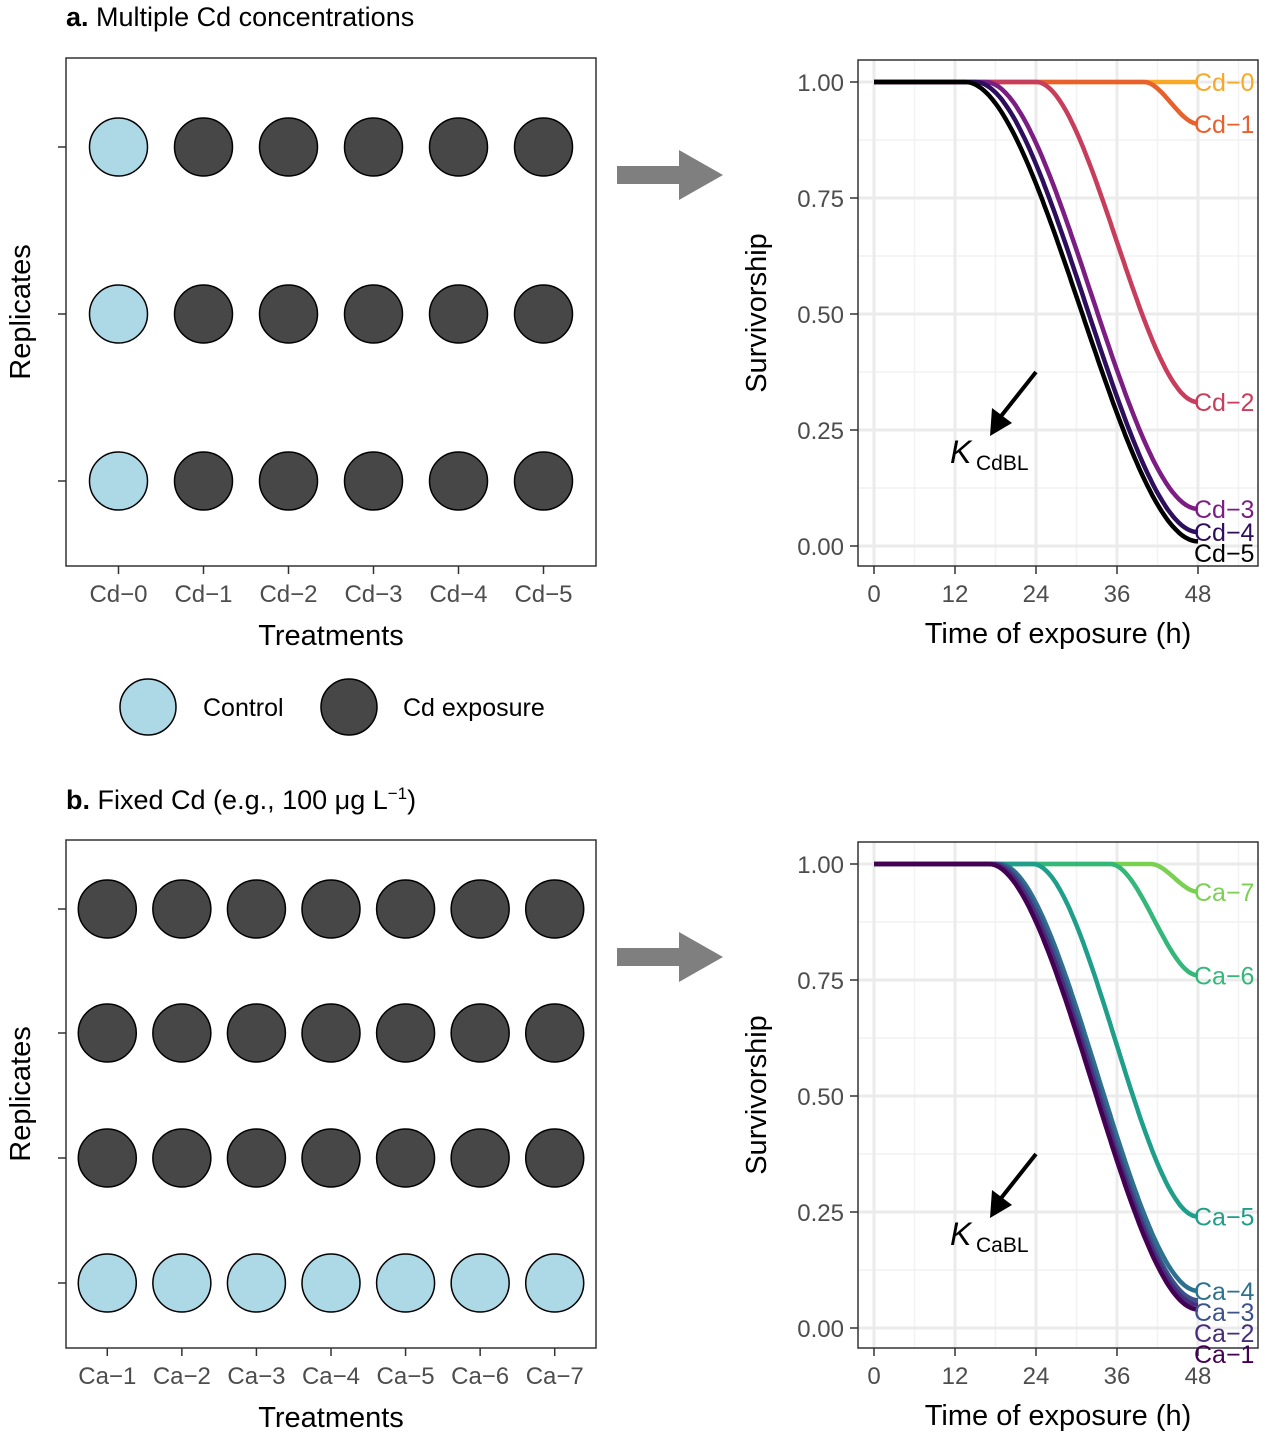  What do you see at coordinates (373, 594) in the screenshot?
I see `treatment-tick-label: Cd−3` at bounding box center [373, 594].